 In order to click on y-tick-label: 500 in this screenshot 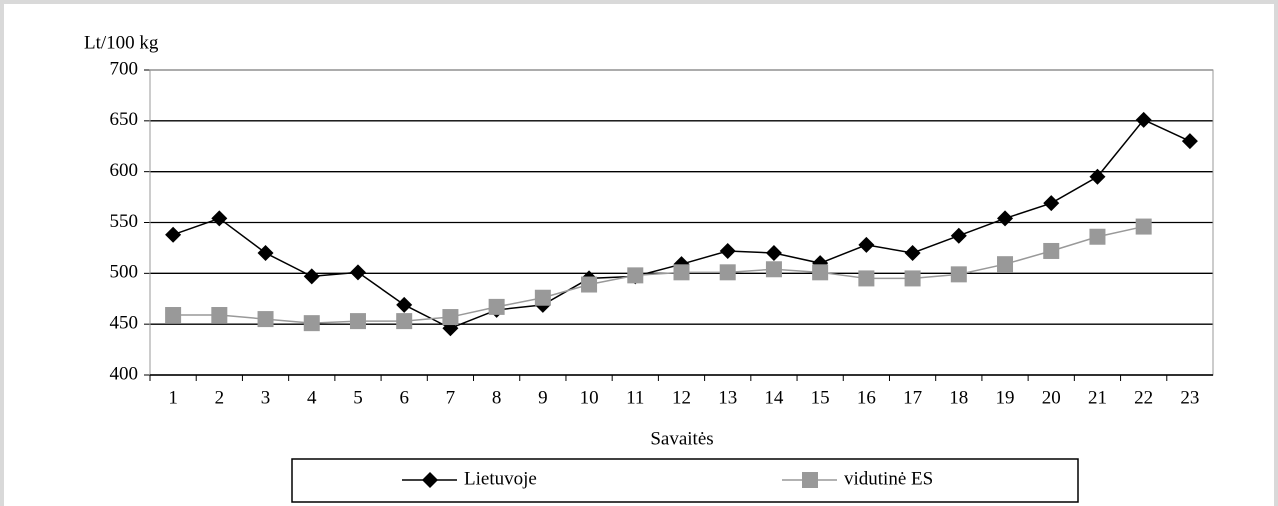, I will do `click(124, 272)`.